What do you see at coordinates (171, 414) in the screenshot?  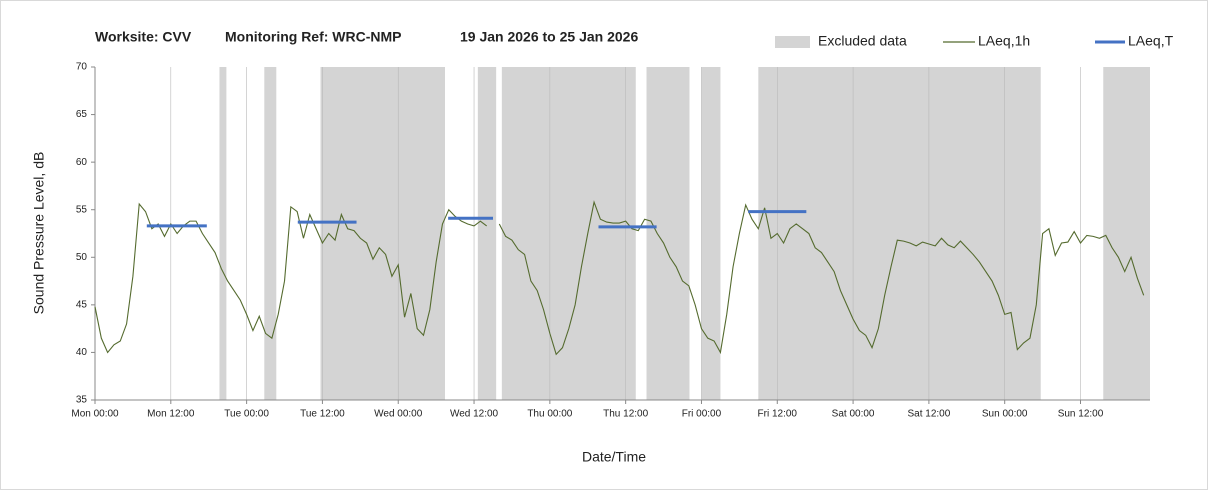 I see `x-tick-label: Mon 12:00` at bounding box center [171, 414].